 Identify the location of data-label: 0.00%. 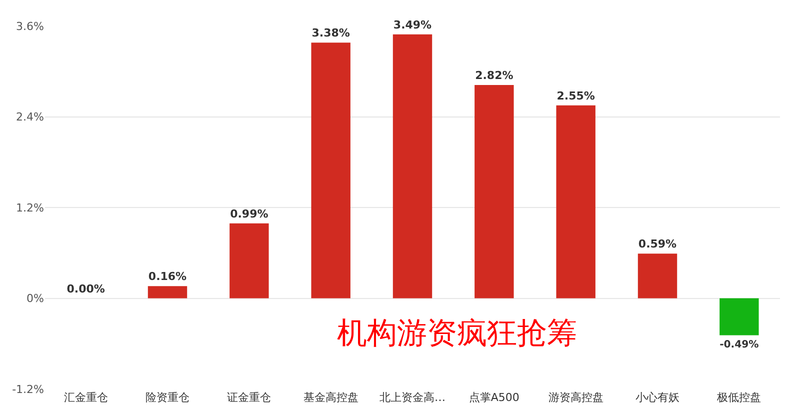
(85, 289).